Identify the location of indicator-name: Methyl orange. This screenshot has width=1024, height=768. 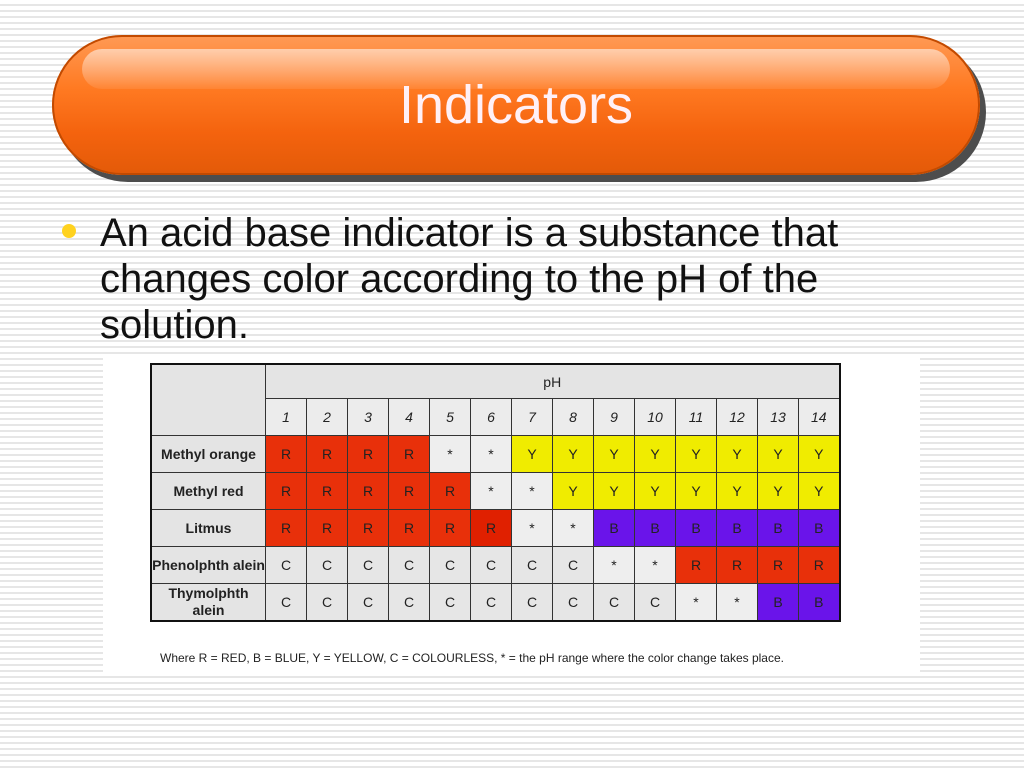
(208, 454).